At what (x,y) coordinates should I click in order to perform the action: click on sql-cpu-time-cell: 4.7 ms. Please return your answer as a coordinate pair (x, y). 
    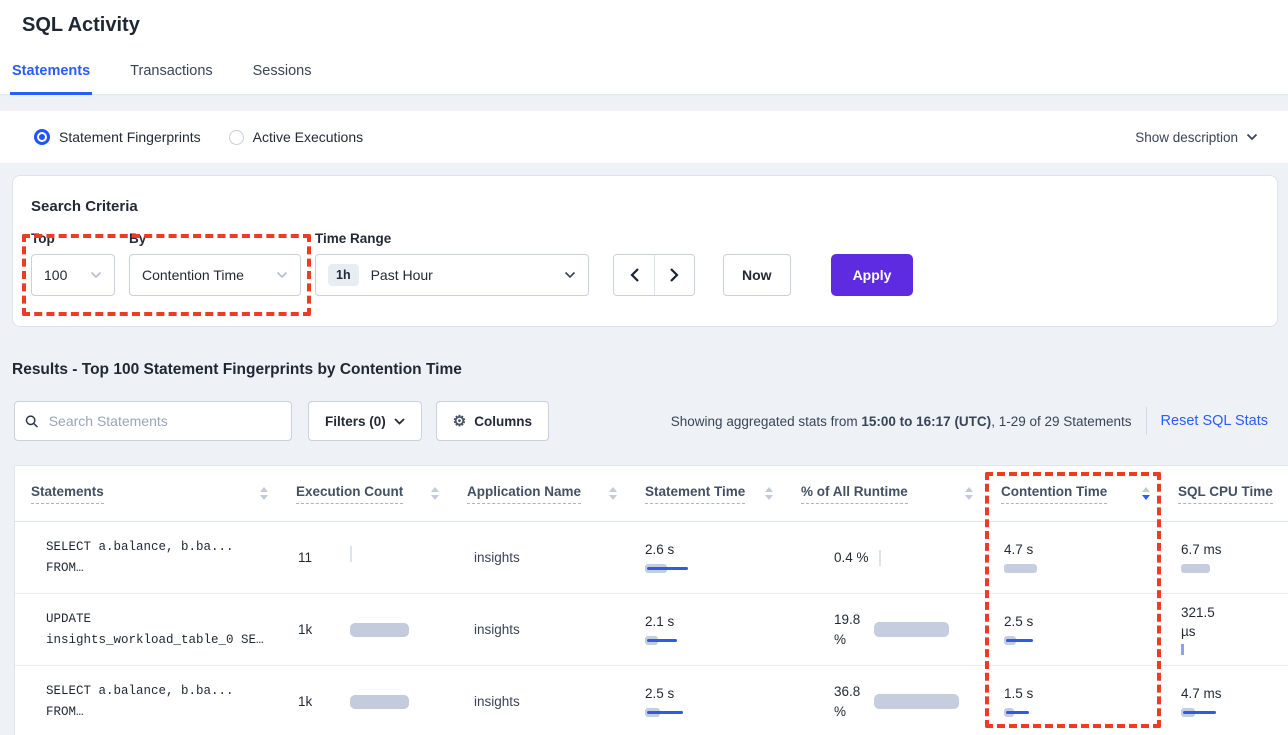
    Looking at the image, I should click on (1233, 701).